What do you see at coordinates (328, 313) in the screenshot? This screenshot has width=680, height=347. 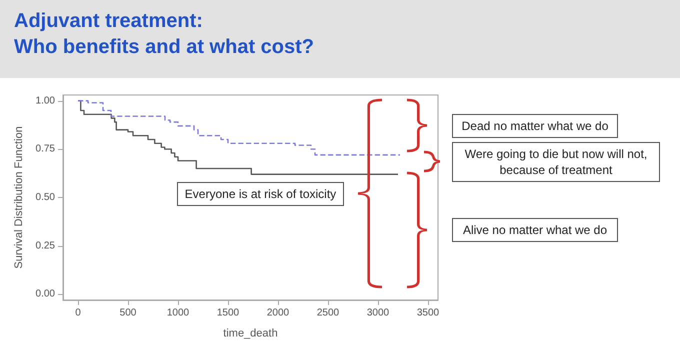 I see `x-tick-label: 2500` at bounding box center [328, 313].